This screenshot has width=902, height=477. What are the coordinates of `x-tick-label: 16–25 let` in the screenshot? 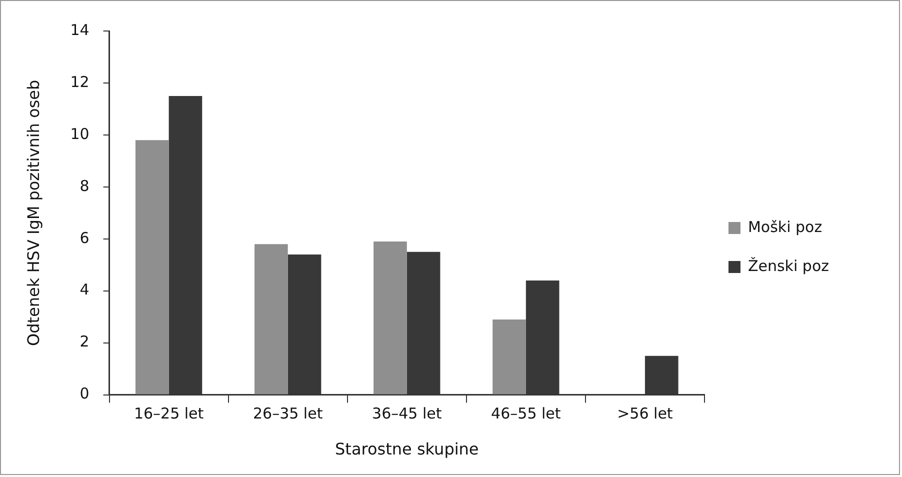 It's located at (169, 413).